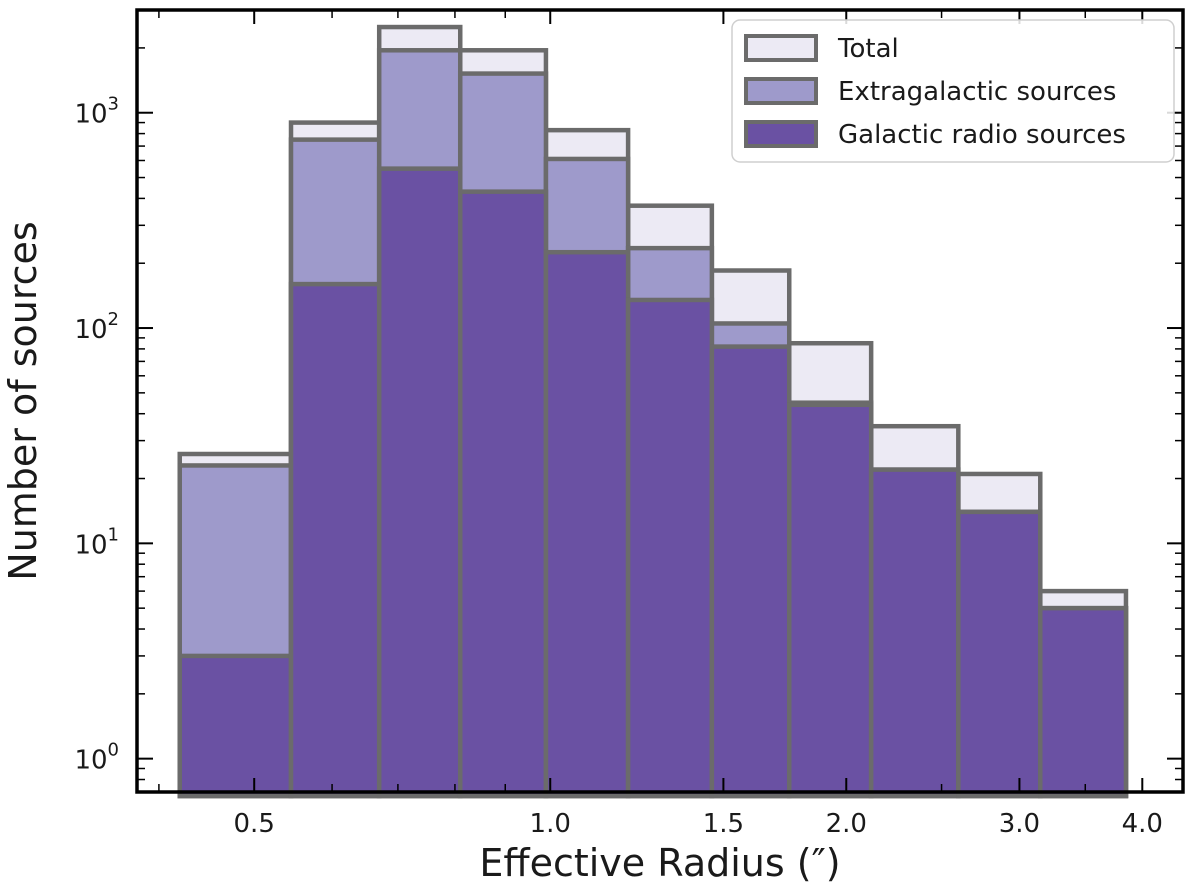 Image resolution: width=1200 pixels, height=896 pixels. Describe the element at coordinates (1142, 824) in the screenshot. I see `x-tick-label-5: 4.0` at that location.